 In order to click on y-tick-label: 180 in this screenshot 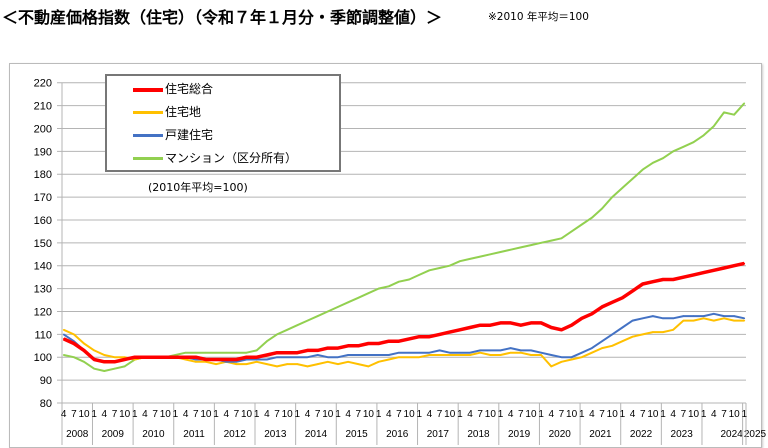, I will do `click(43, 175)`.